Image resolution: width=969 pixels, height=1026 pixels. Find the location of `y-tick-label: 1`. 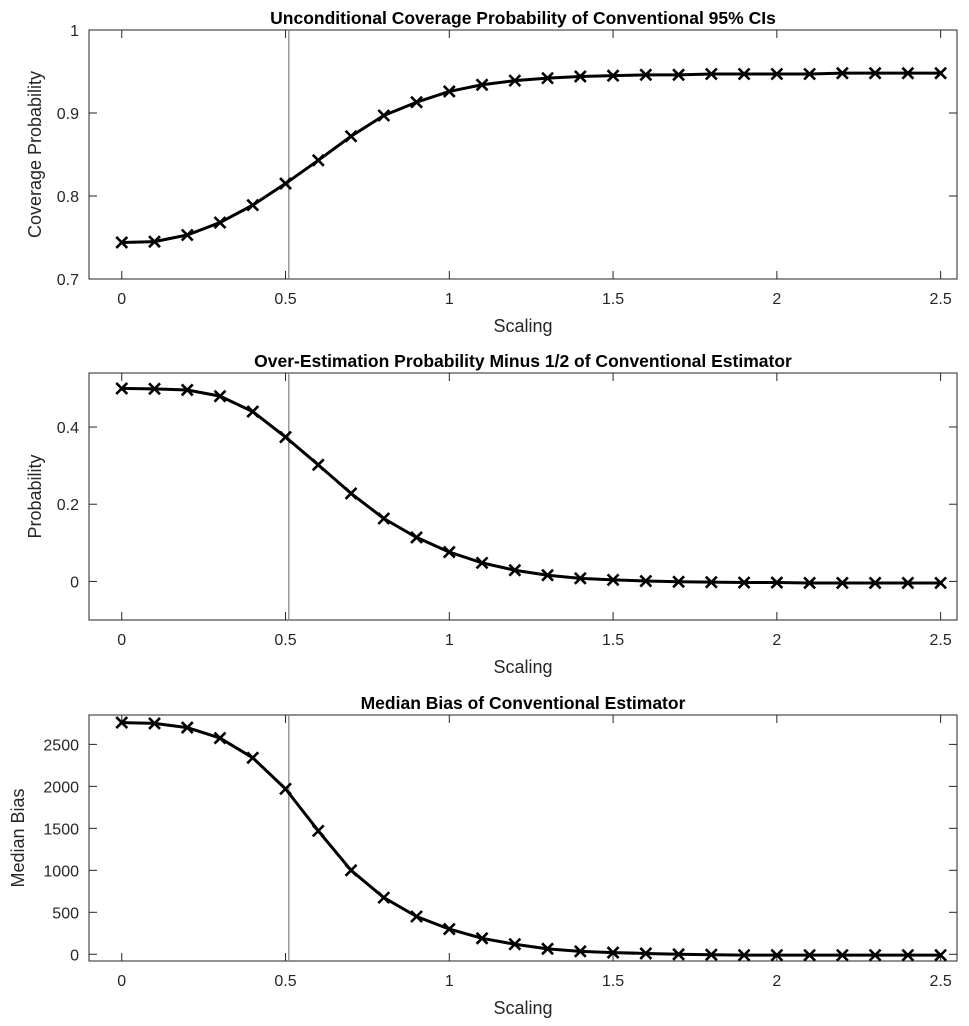

y-tick-label: 1 is located at coordinates (74, 31).